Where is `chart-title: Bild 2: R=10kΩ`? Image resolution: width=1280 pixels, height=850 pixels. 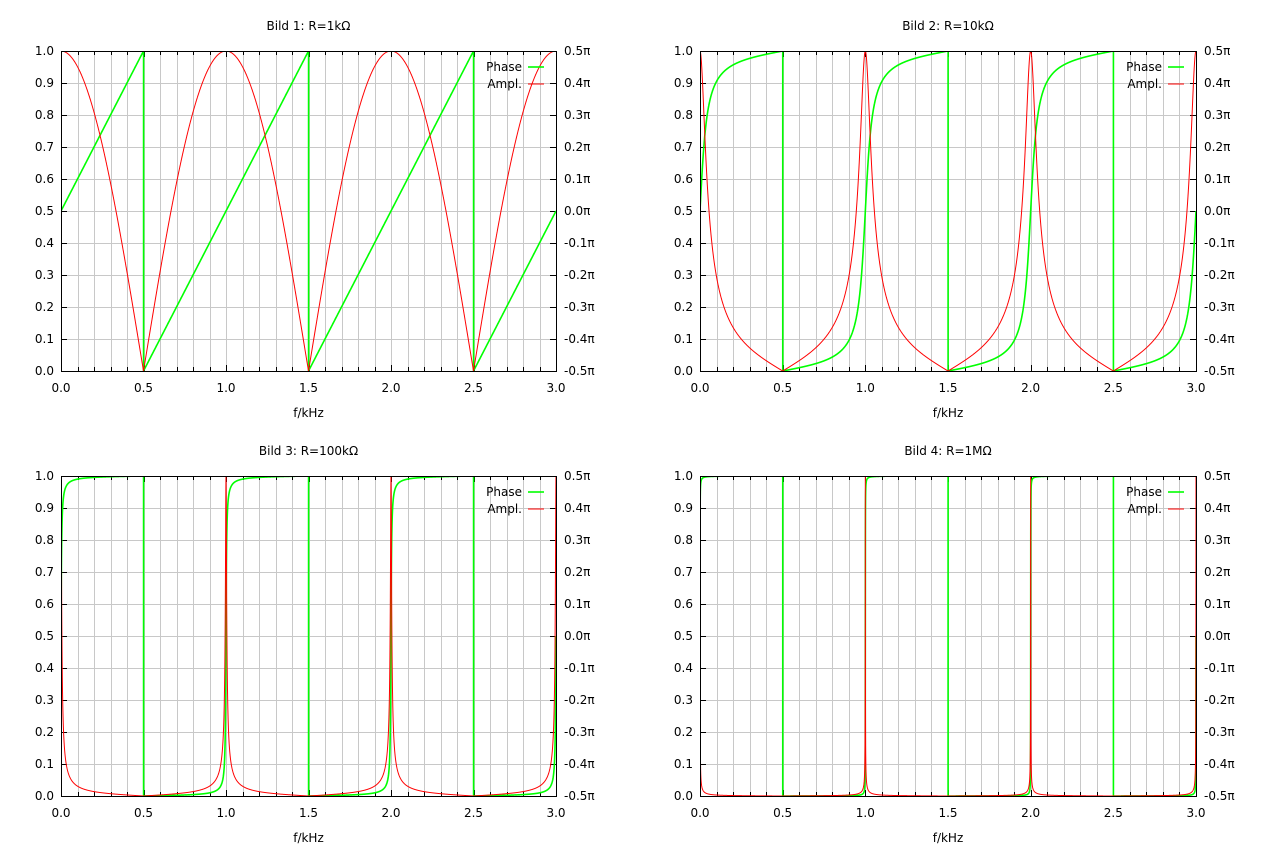 chart-title: Bild 2: R=10kΩ is located at coordinates (948, 26).